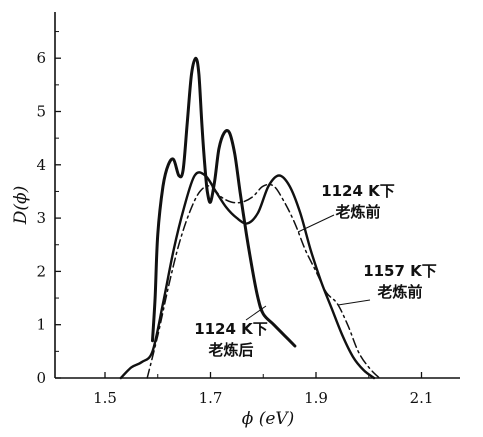 The image size is (483, 437). Describe the element at coordinates (357, 212) in the screenshot. I see `annotation-label-1: 老炼前` at that location.